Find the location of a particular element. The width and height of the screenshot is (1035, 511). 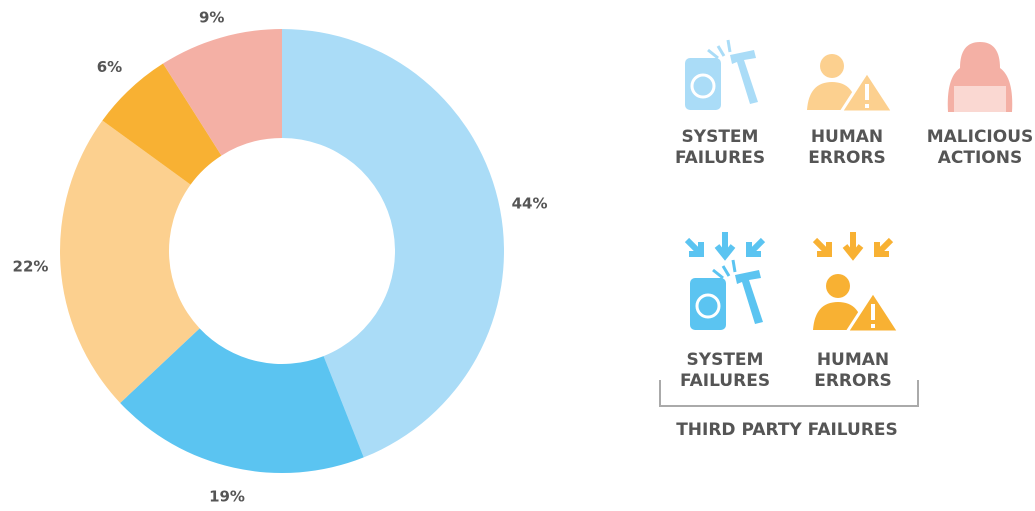

laptop is located at coordinates (980, 99).